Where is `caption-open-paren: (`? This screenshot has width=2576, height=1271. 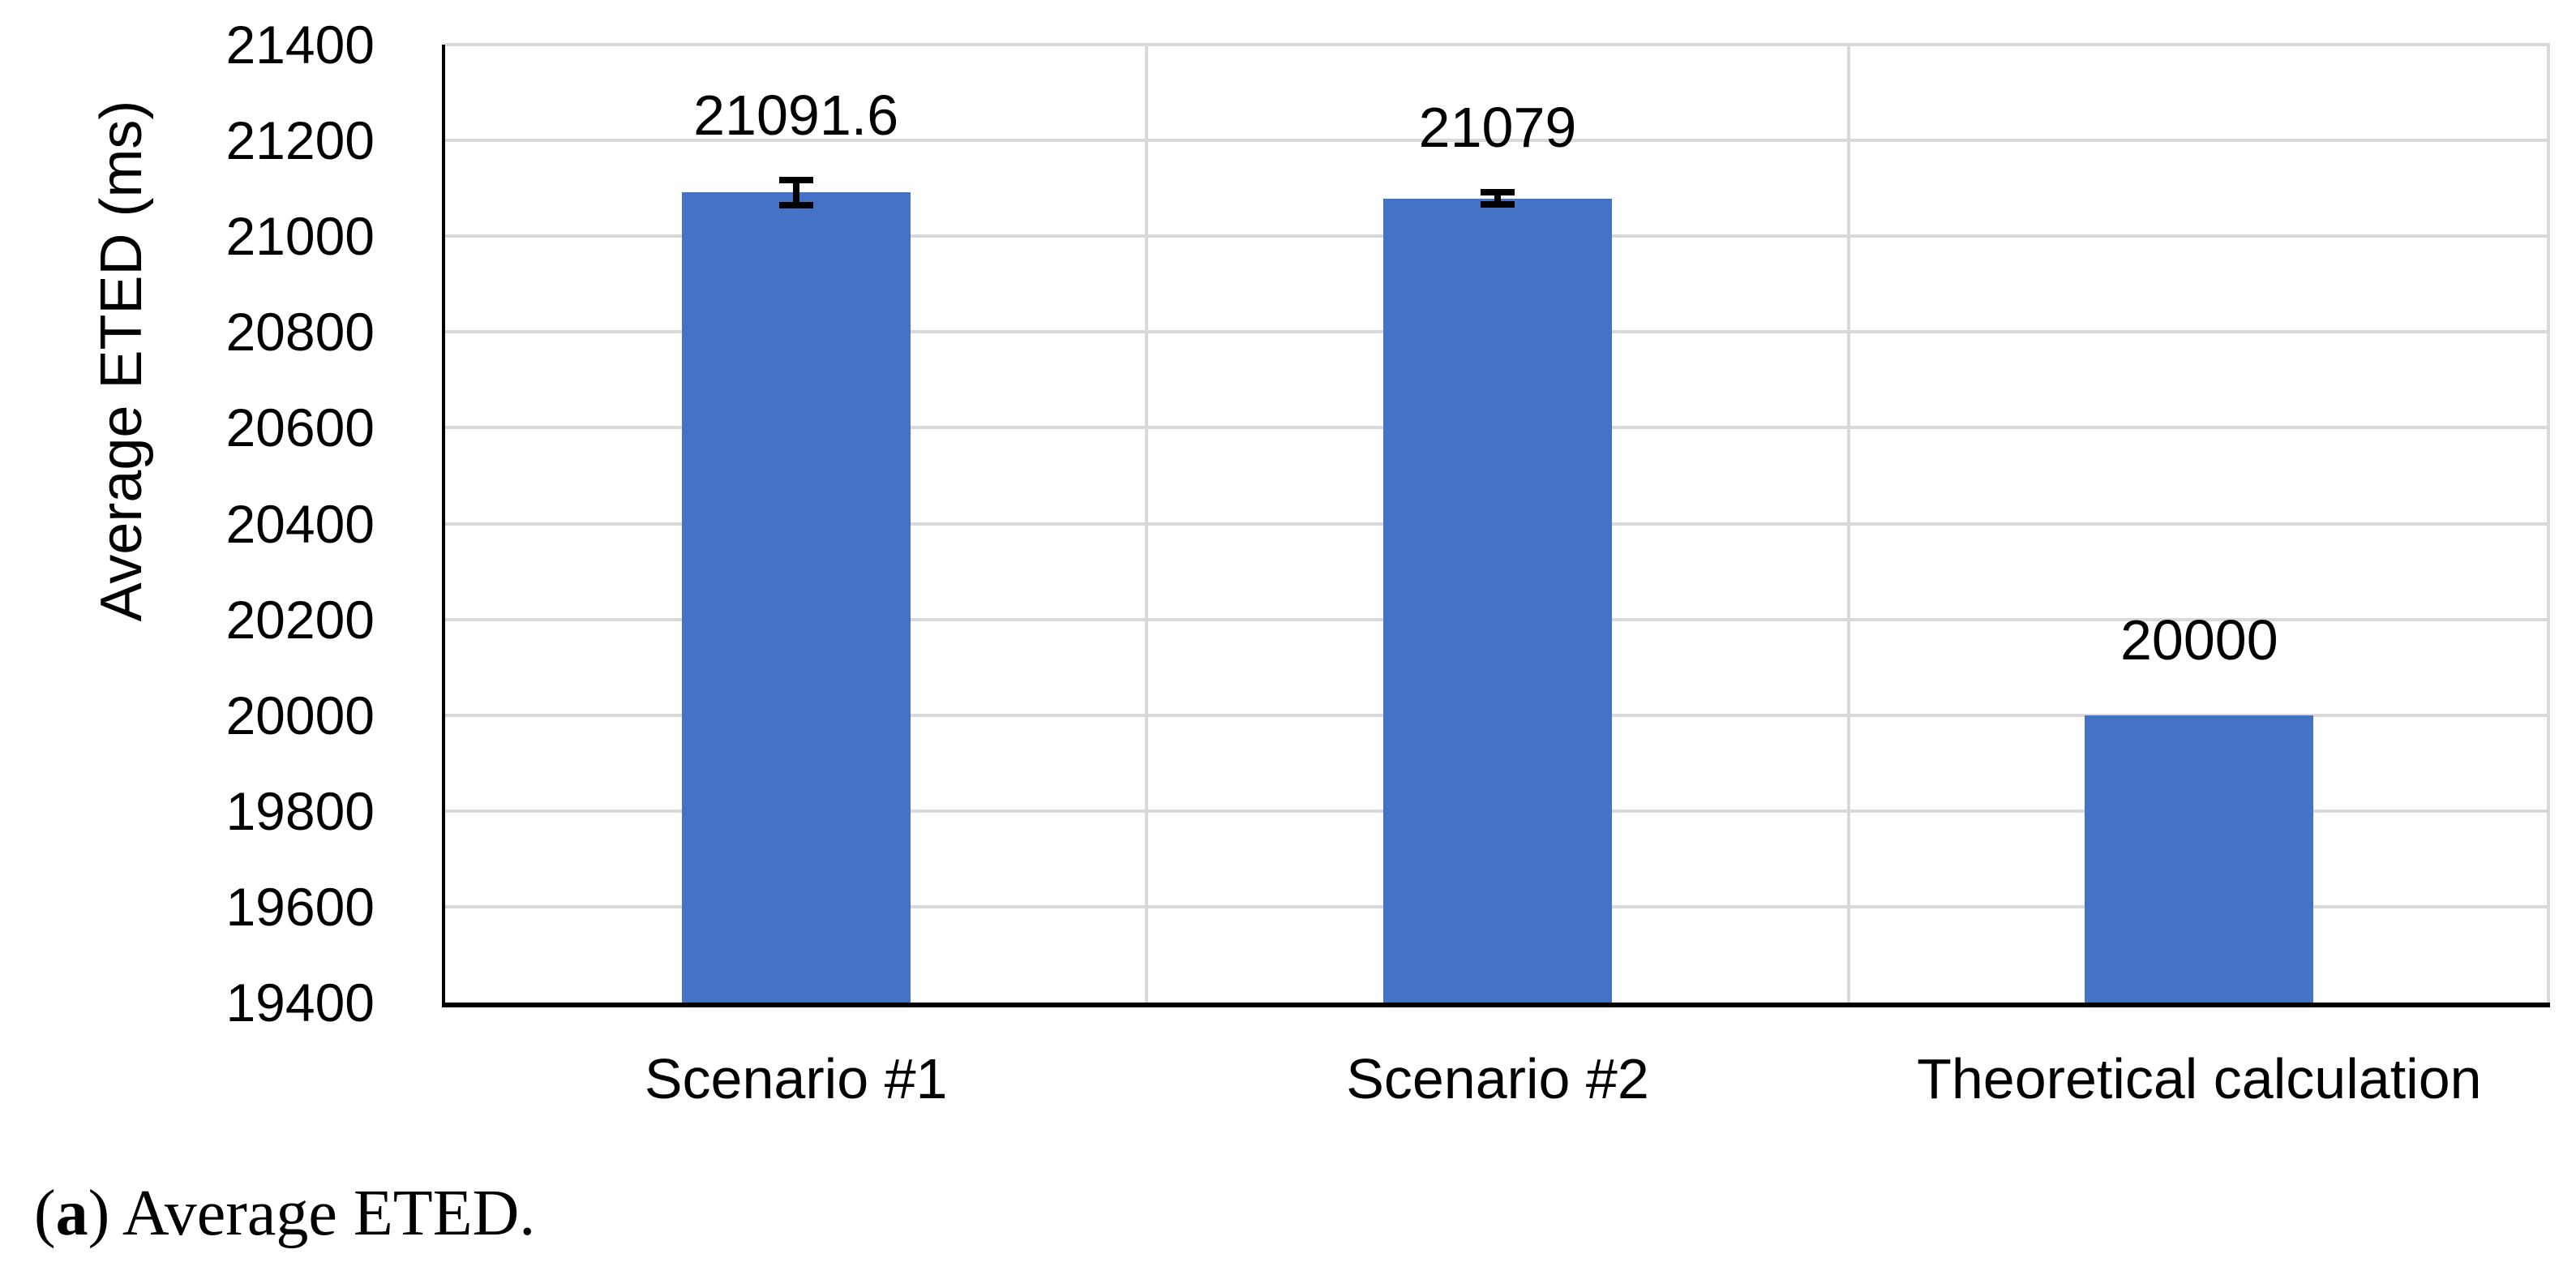 caption-open-paren: ( is located at coordinates (45, 1214).